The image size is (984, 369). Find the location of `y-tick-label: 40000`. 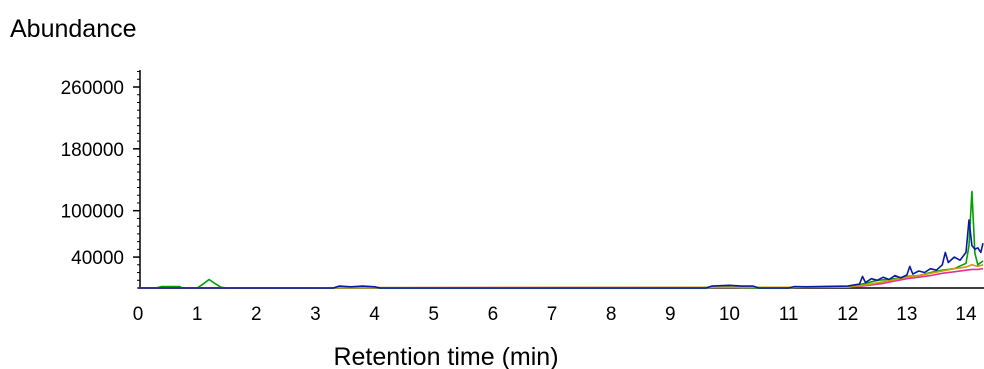

y-tick-label: 40000 is located at coordinates (97, 258).